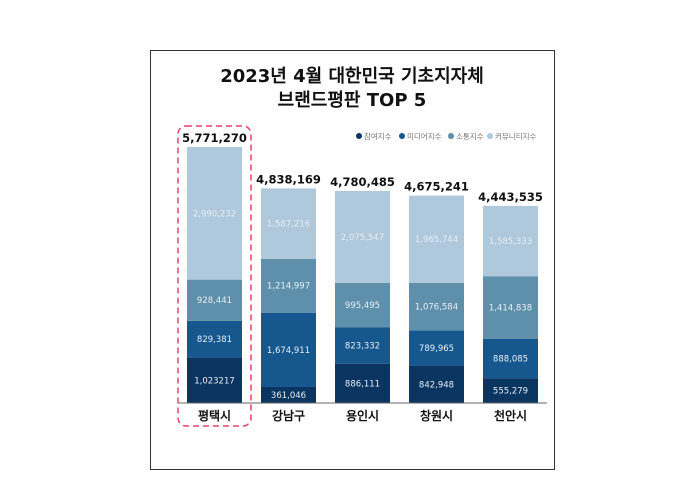  I want to click on highlight-dashed-box, so click(214, 276).